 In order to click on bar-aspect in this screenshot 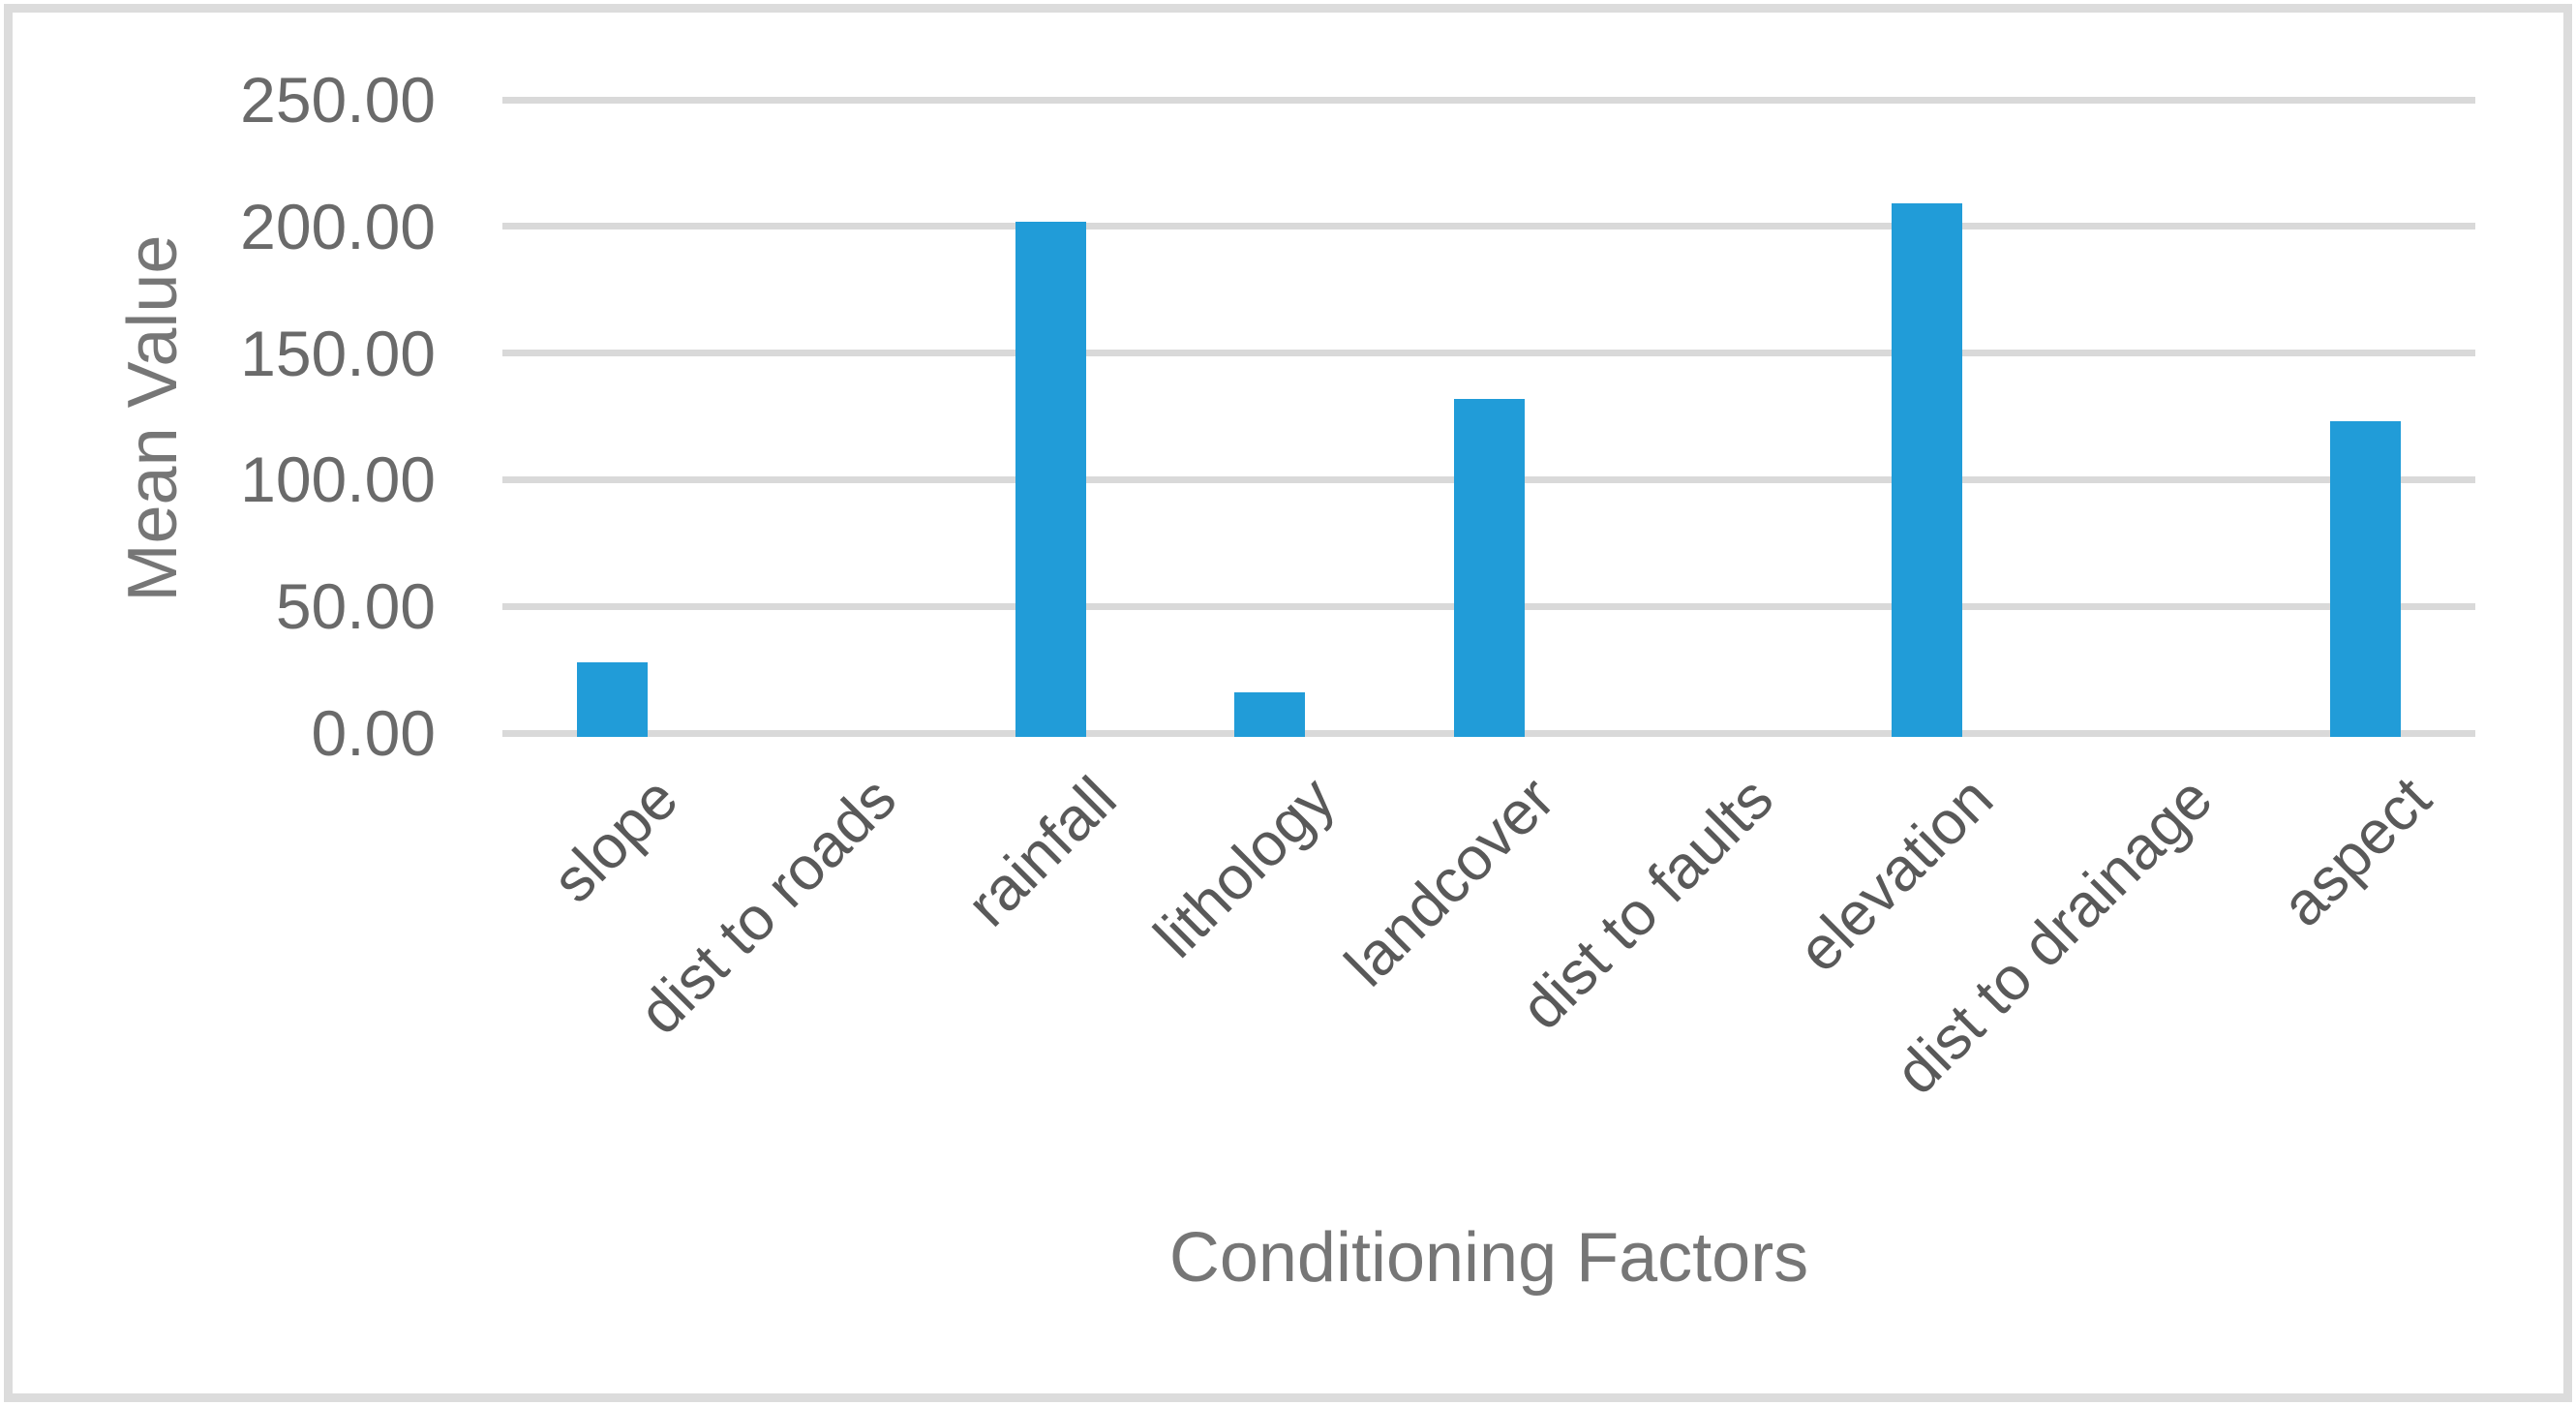, I will do `click(2365, 579)`.